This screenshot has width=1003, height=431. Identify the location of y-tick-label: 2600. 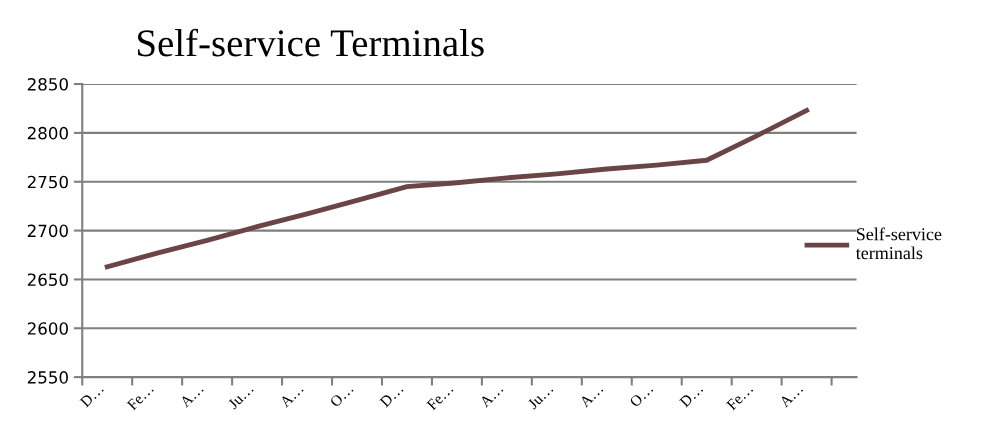
(47, 328).